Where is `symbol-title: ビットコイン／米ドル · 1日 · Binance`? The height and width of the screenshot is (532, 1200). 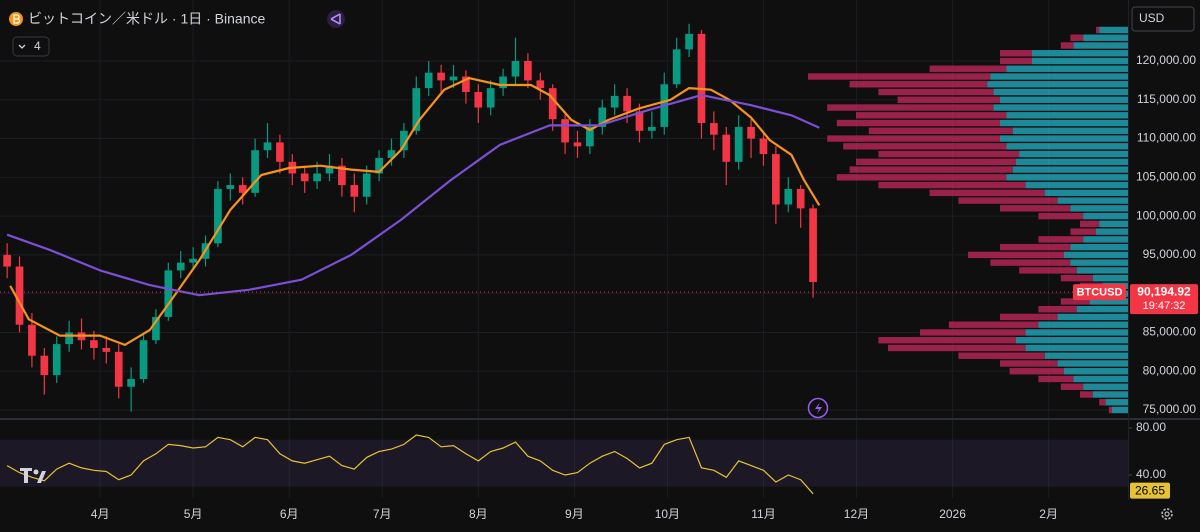
symbol-title: ビットコイン／米ドル · 1日 · Binance is located at coordinates (146, 19).